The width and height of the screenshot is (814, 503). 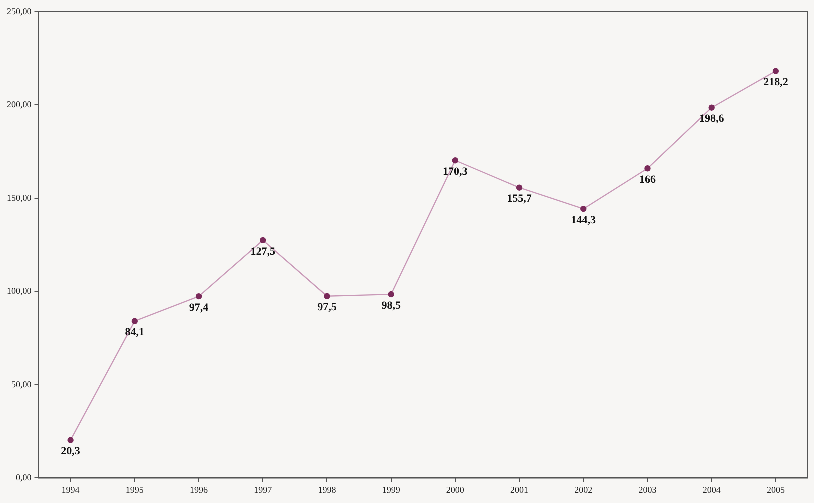 I want to click on x-tick-label: 2004, so click(x=712, y=489).